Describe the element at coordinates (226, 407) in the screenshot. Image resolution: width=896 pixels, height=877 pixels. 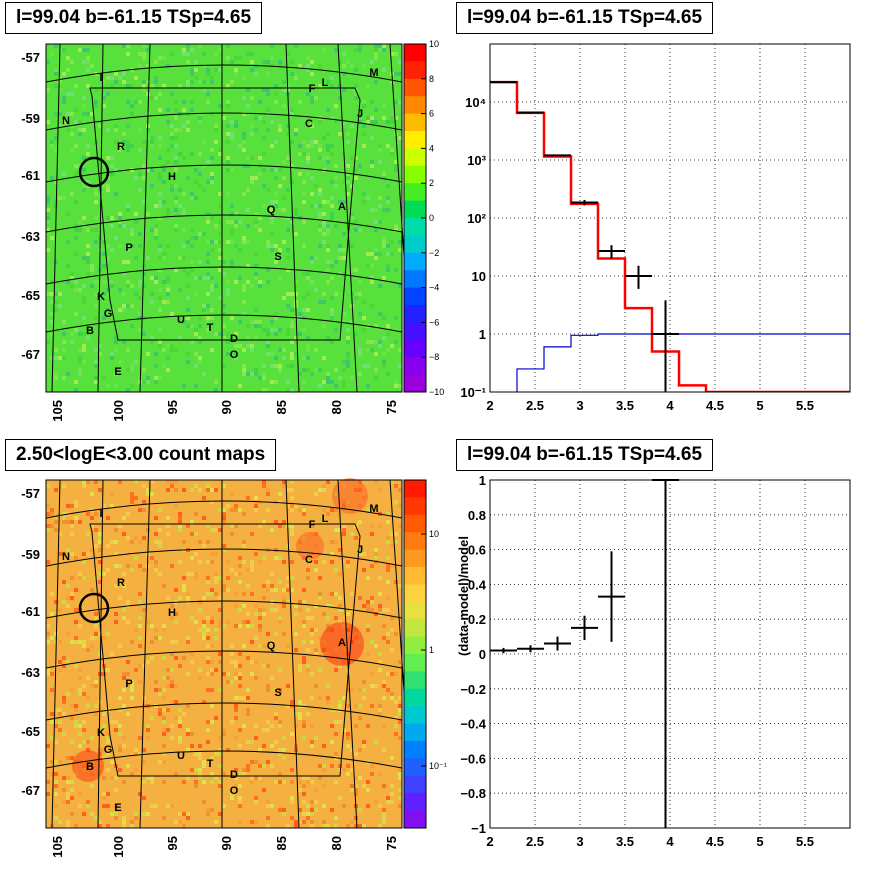
I see `map-xtick-label: 90` at that location.